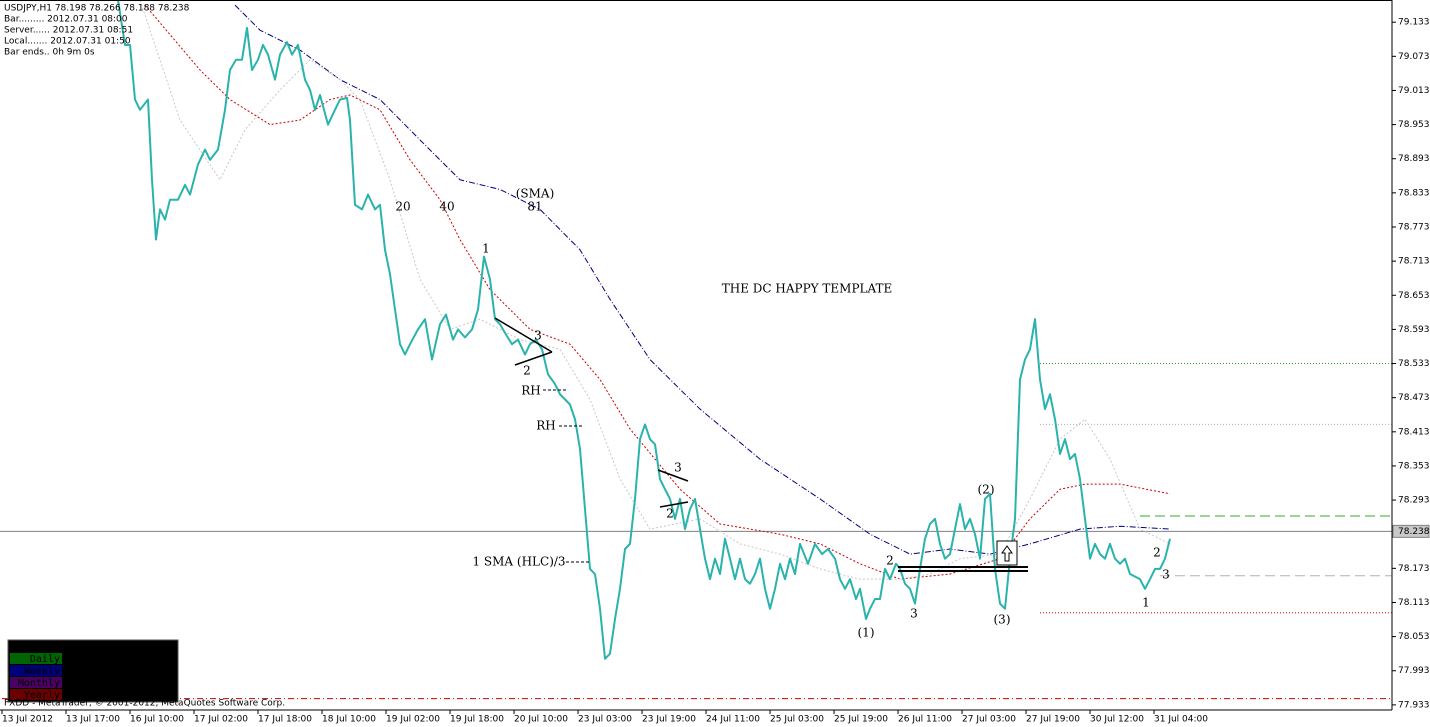 The height and width of the screenshot is (727, 1430). What do you see at coordinates (446, 207) in the screenshot?
I see `annotation: 40` at bounding box center [446, 207].